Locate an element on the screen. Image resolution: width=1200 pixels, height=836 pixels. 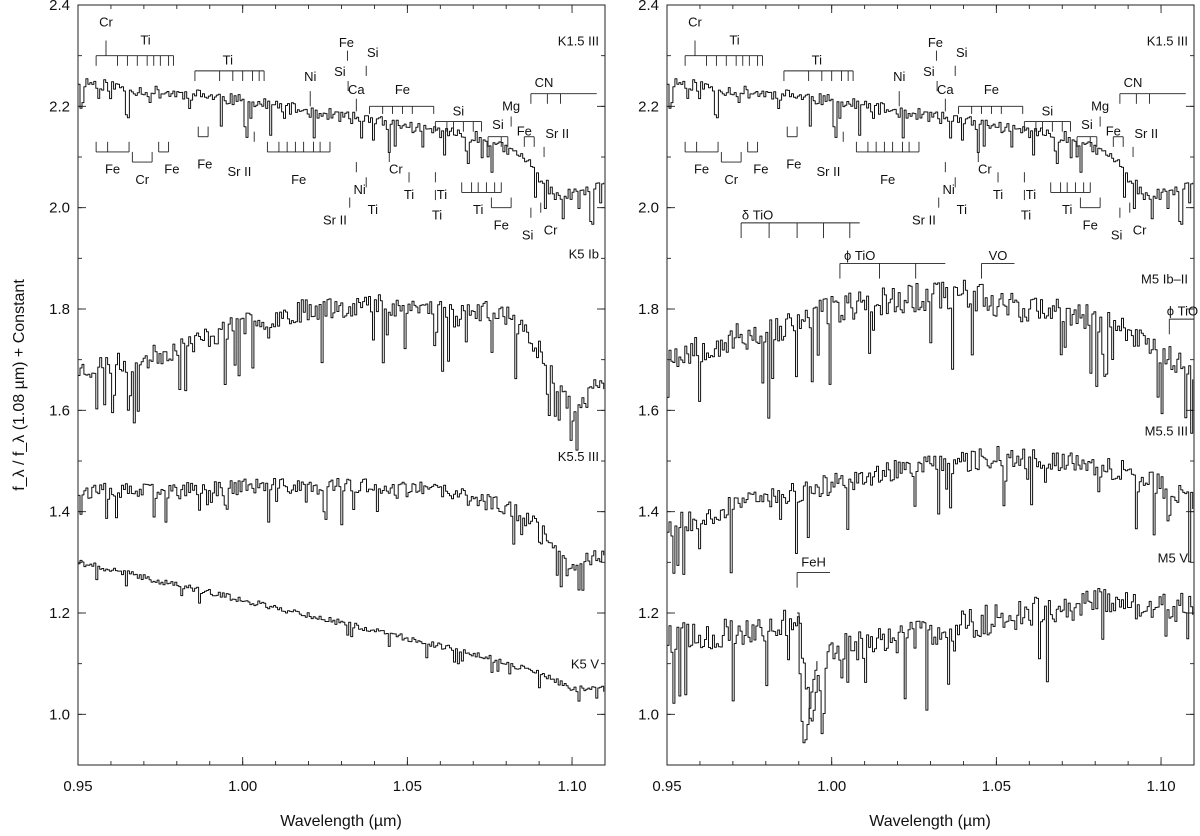
left-x-tick-label: 0.95 is located at coordinates (77, 786).